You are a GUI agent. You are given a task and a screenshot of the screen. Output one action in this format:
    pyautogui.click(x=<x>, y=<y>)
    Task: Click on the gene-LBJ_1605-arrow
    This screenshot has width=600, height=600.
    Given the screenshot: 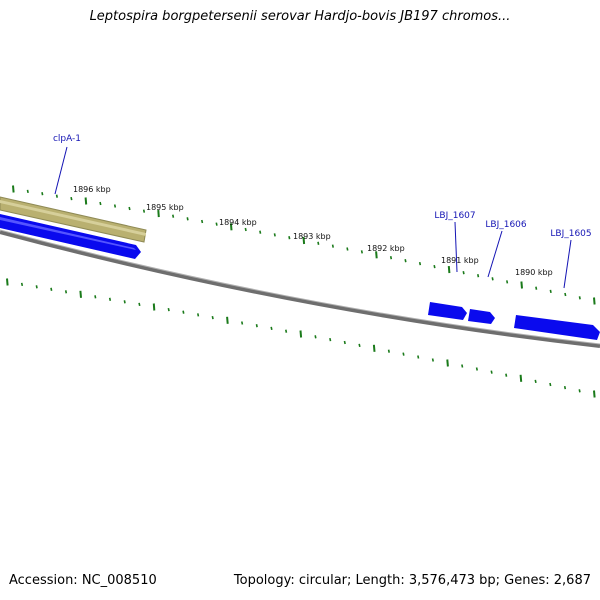 What is the action you would take?
    pyautogui.click(x=557, y=327)
    